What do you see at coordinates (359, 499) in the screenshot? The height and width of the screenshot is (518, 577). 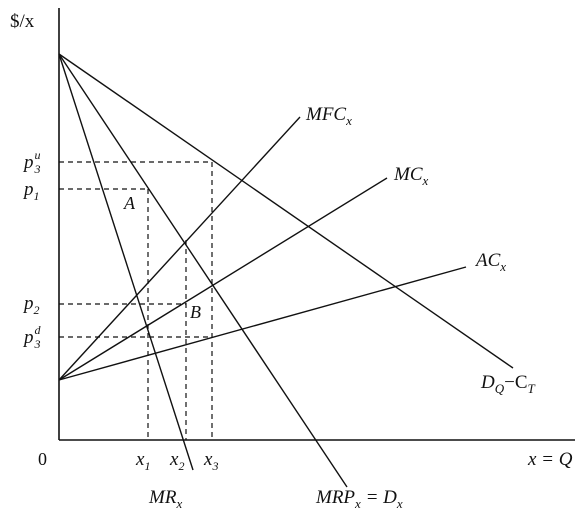 I see `mrp-label: MRPx = Dx` at bounding box center [359, 499].